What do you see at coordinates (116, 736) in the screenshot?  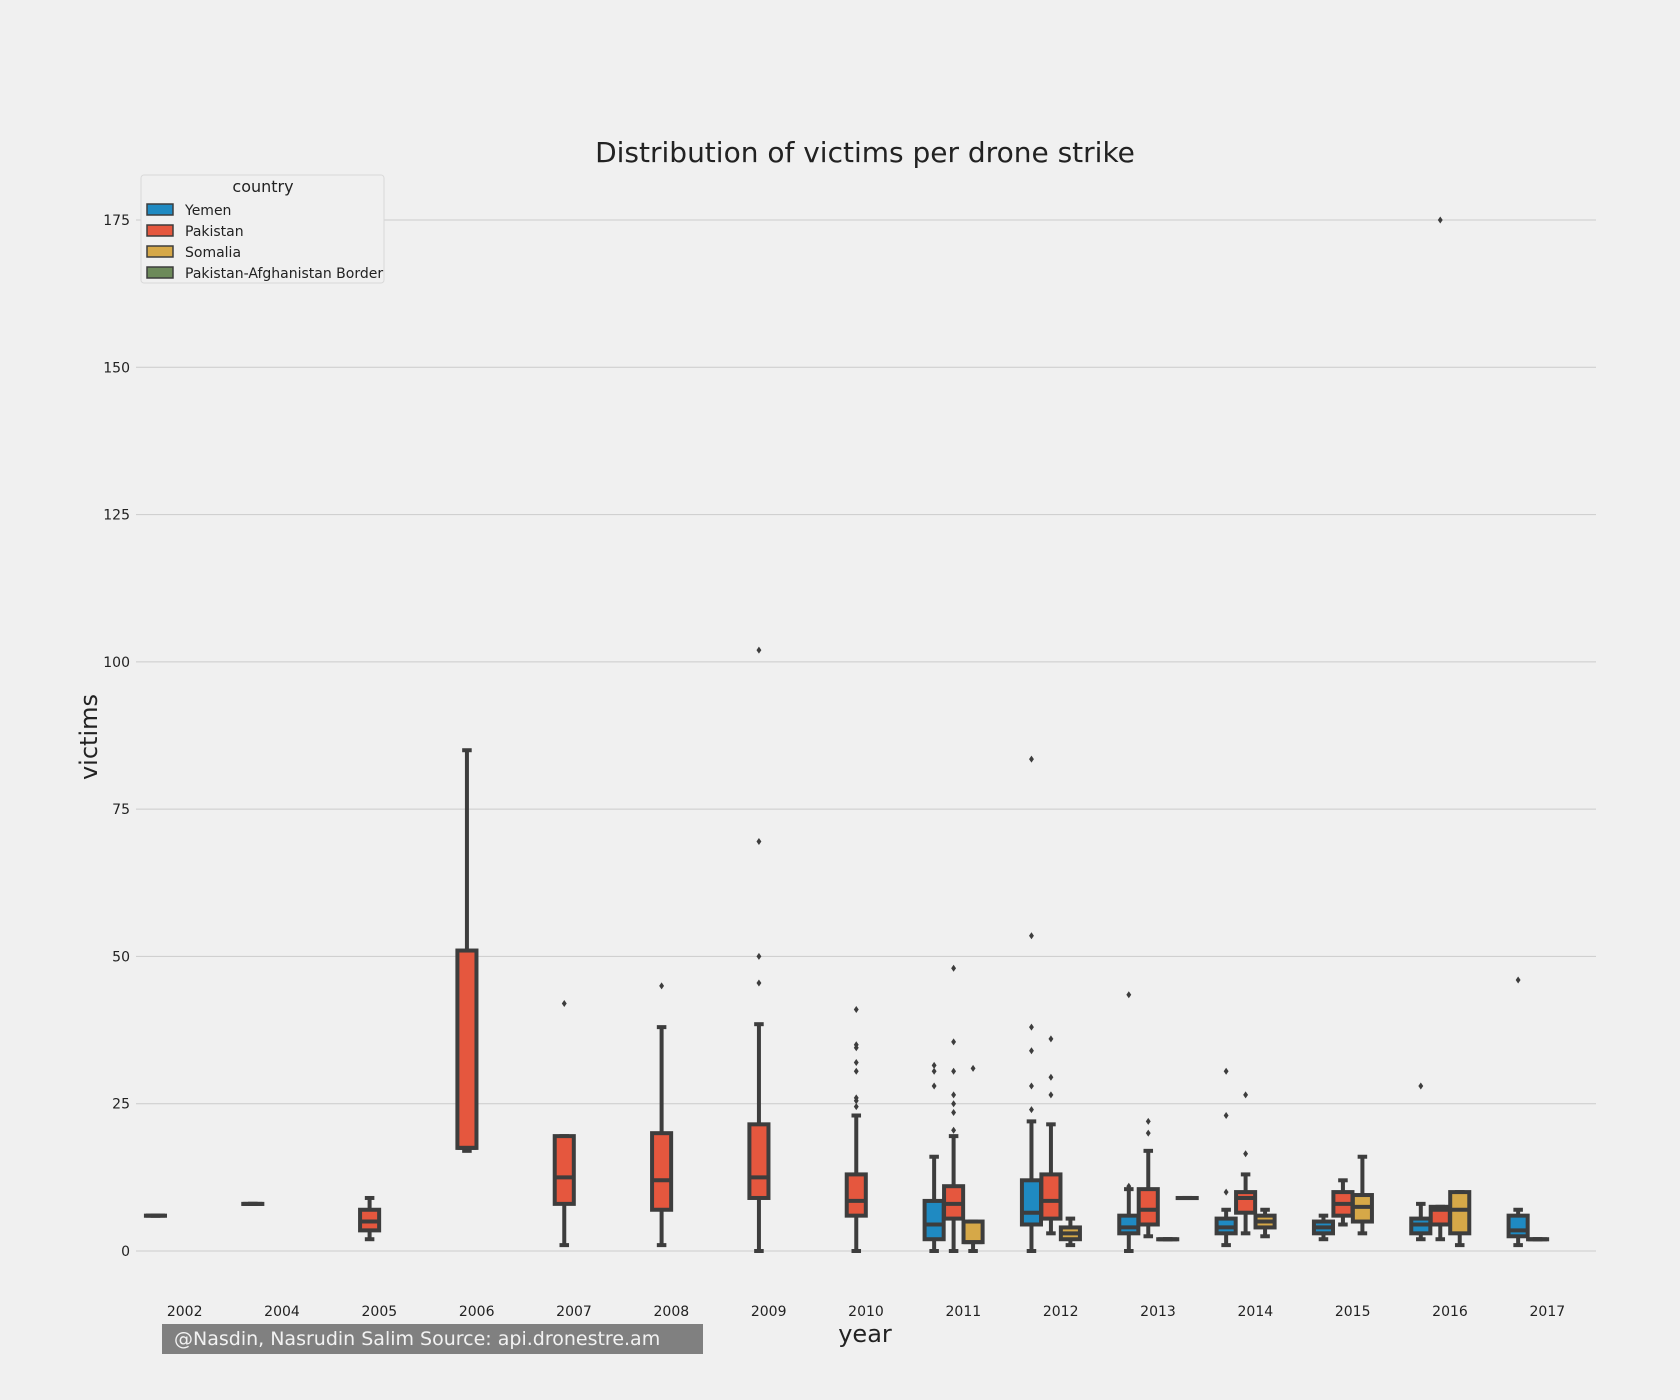 I see `y-tick-labels: 0 25 50 75 100 125 150 175` at bounding box center [116, 736].